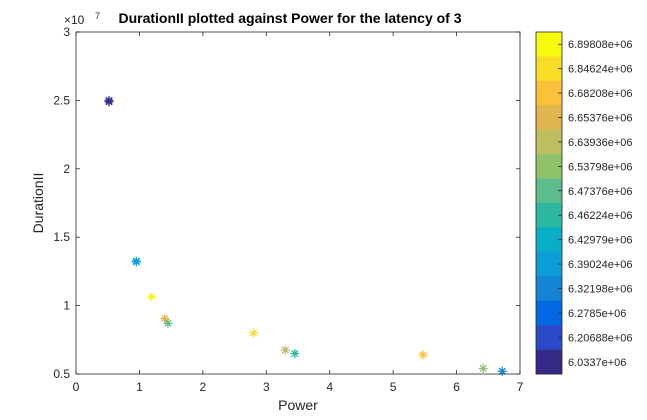  Describe the element at coordinates (393, 387) in the screenshot. I see `x-tick-label: 5` at that location.